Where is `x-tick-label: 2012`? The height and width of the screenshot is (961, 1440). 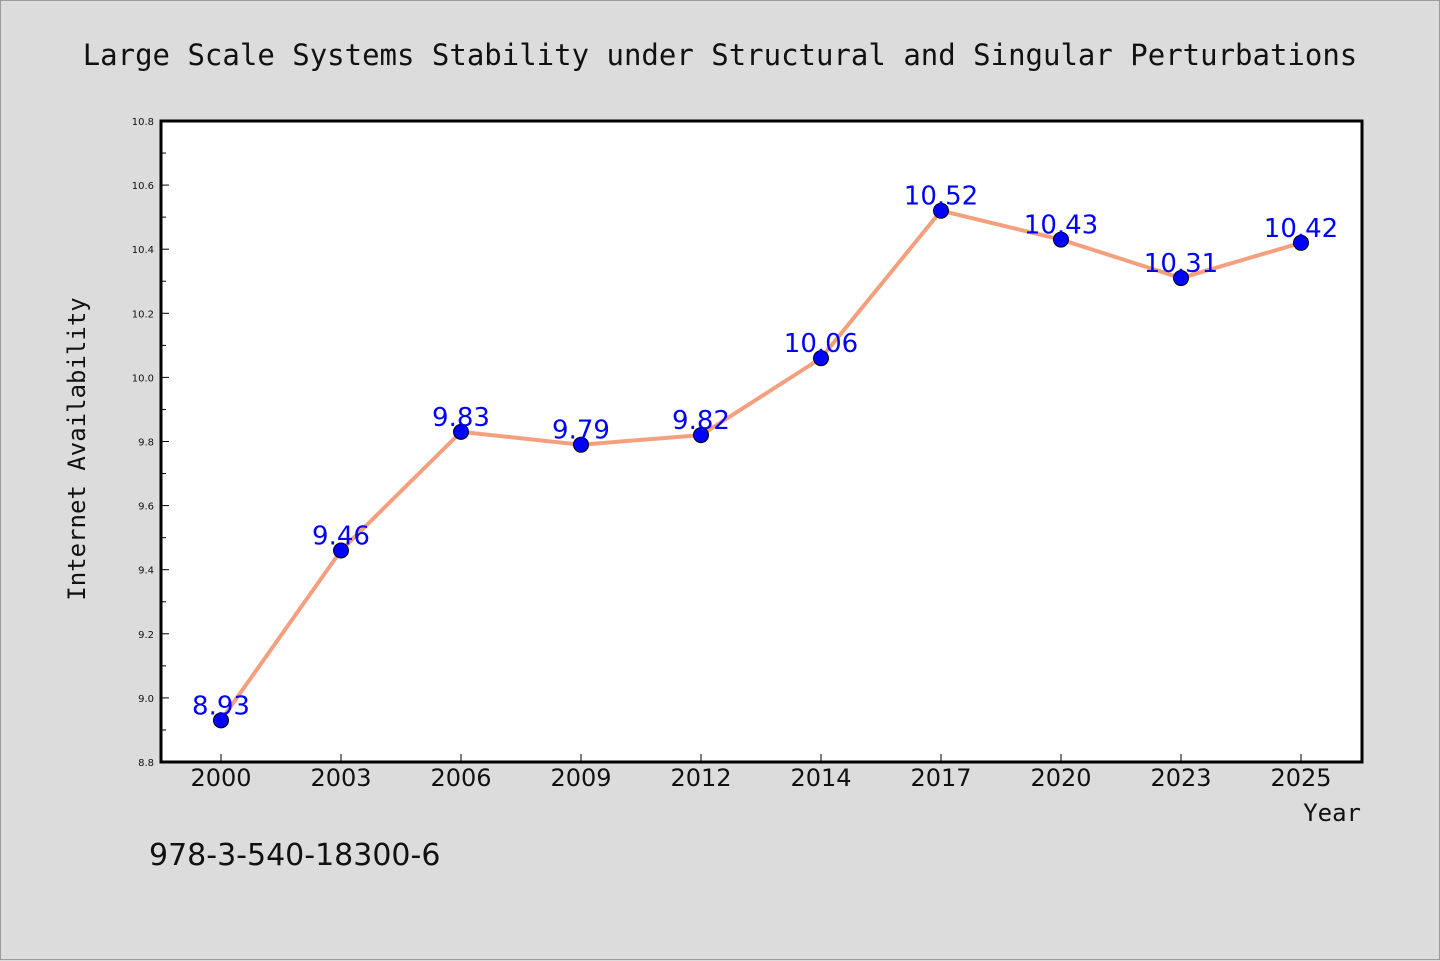 x-tick-label: 2012 is located at coordinates (700, 778).